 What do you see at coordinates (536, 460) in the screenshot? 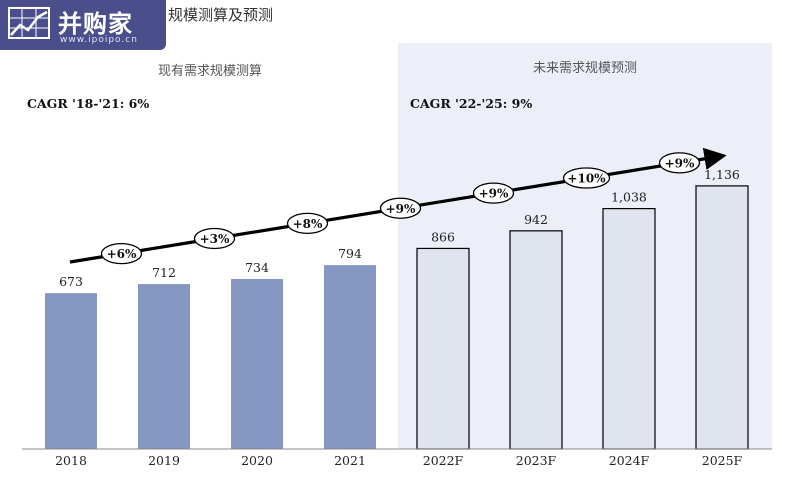
I see `x-tick-label-2023F: 2023F` at bounding box center [536, 460].